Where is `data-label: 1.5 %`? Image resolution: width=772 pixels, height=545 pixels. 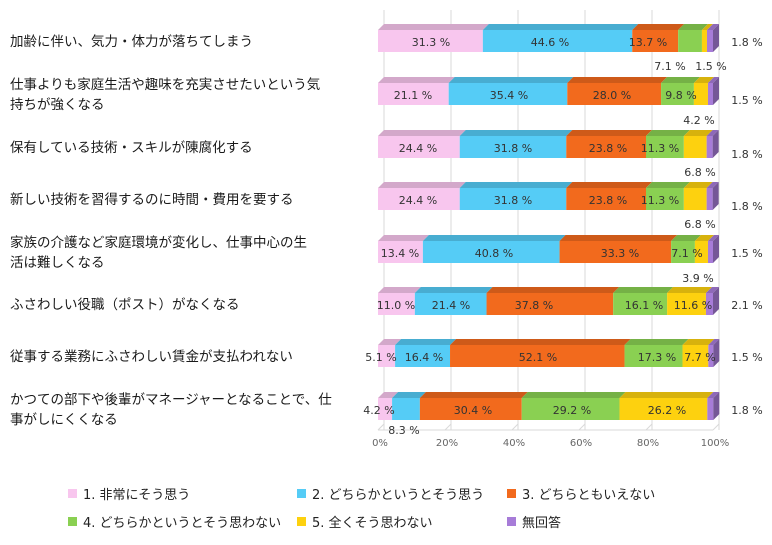 data-label: 1.5 % is located at coordinates (746, 253).